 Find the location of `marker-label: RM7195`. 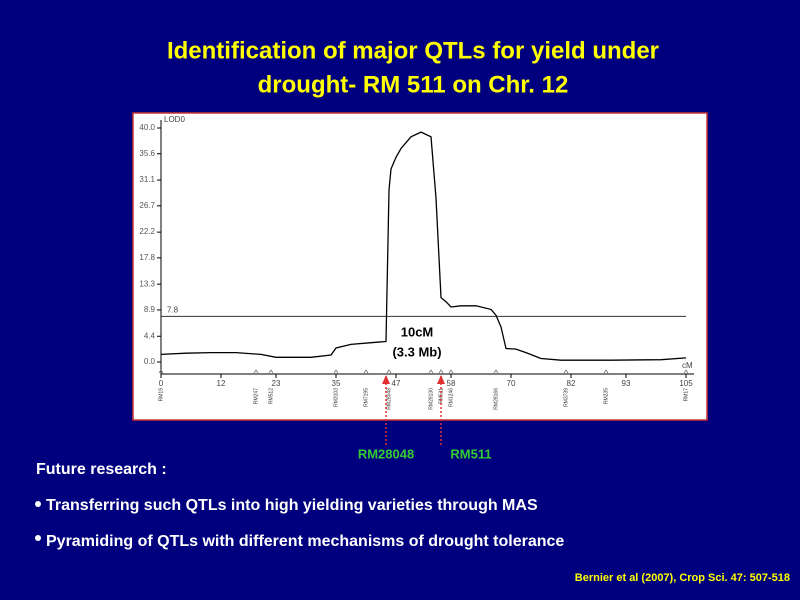

marker-label: RM7195 is located at coordinates (366, 397).